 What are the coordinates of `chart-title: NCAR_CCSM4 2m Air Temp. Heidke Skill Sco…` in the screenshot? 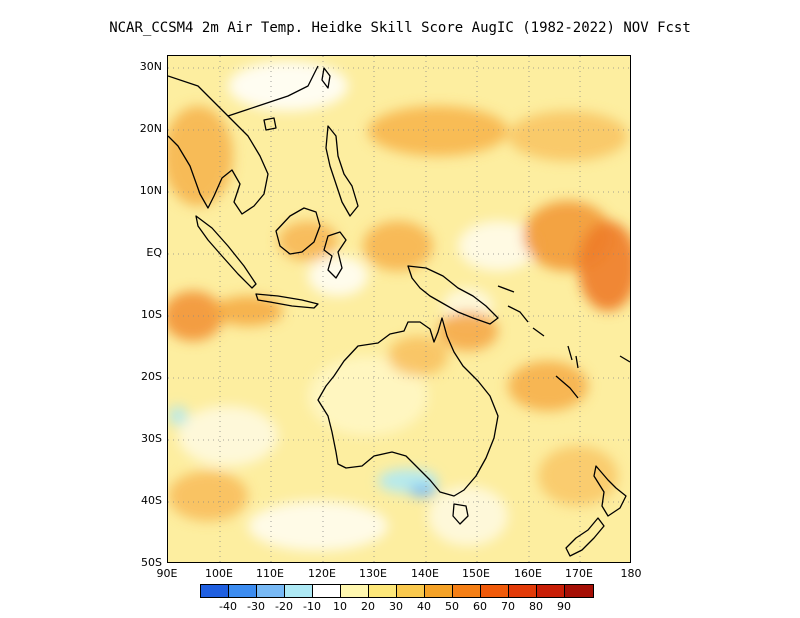 It's located at (400, 28).